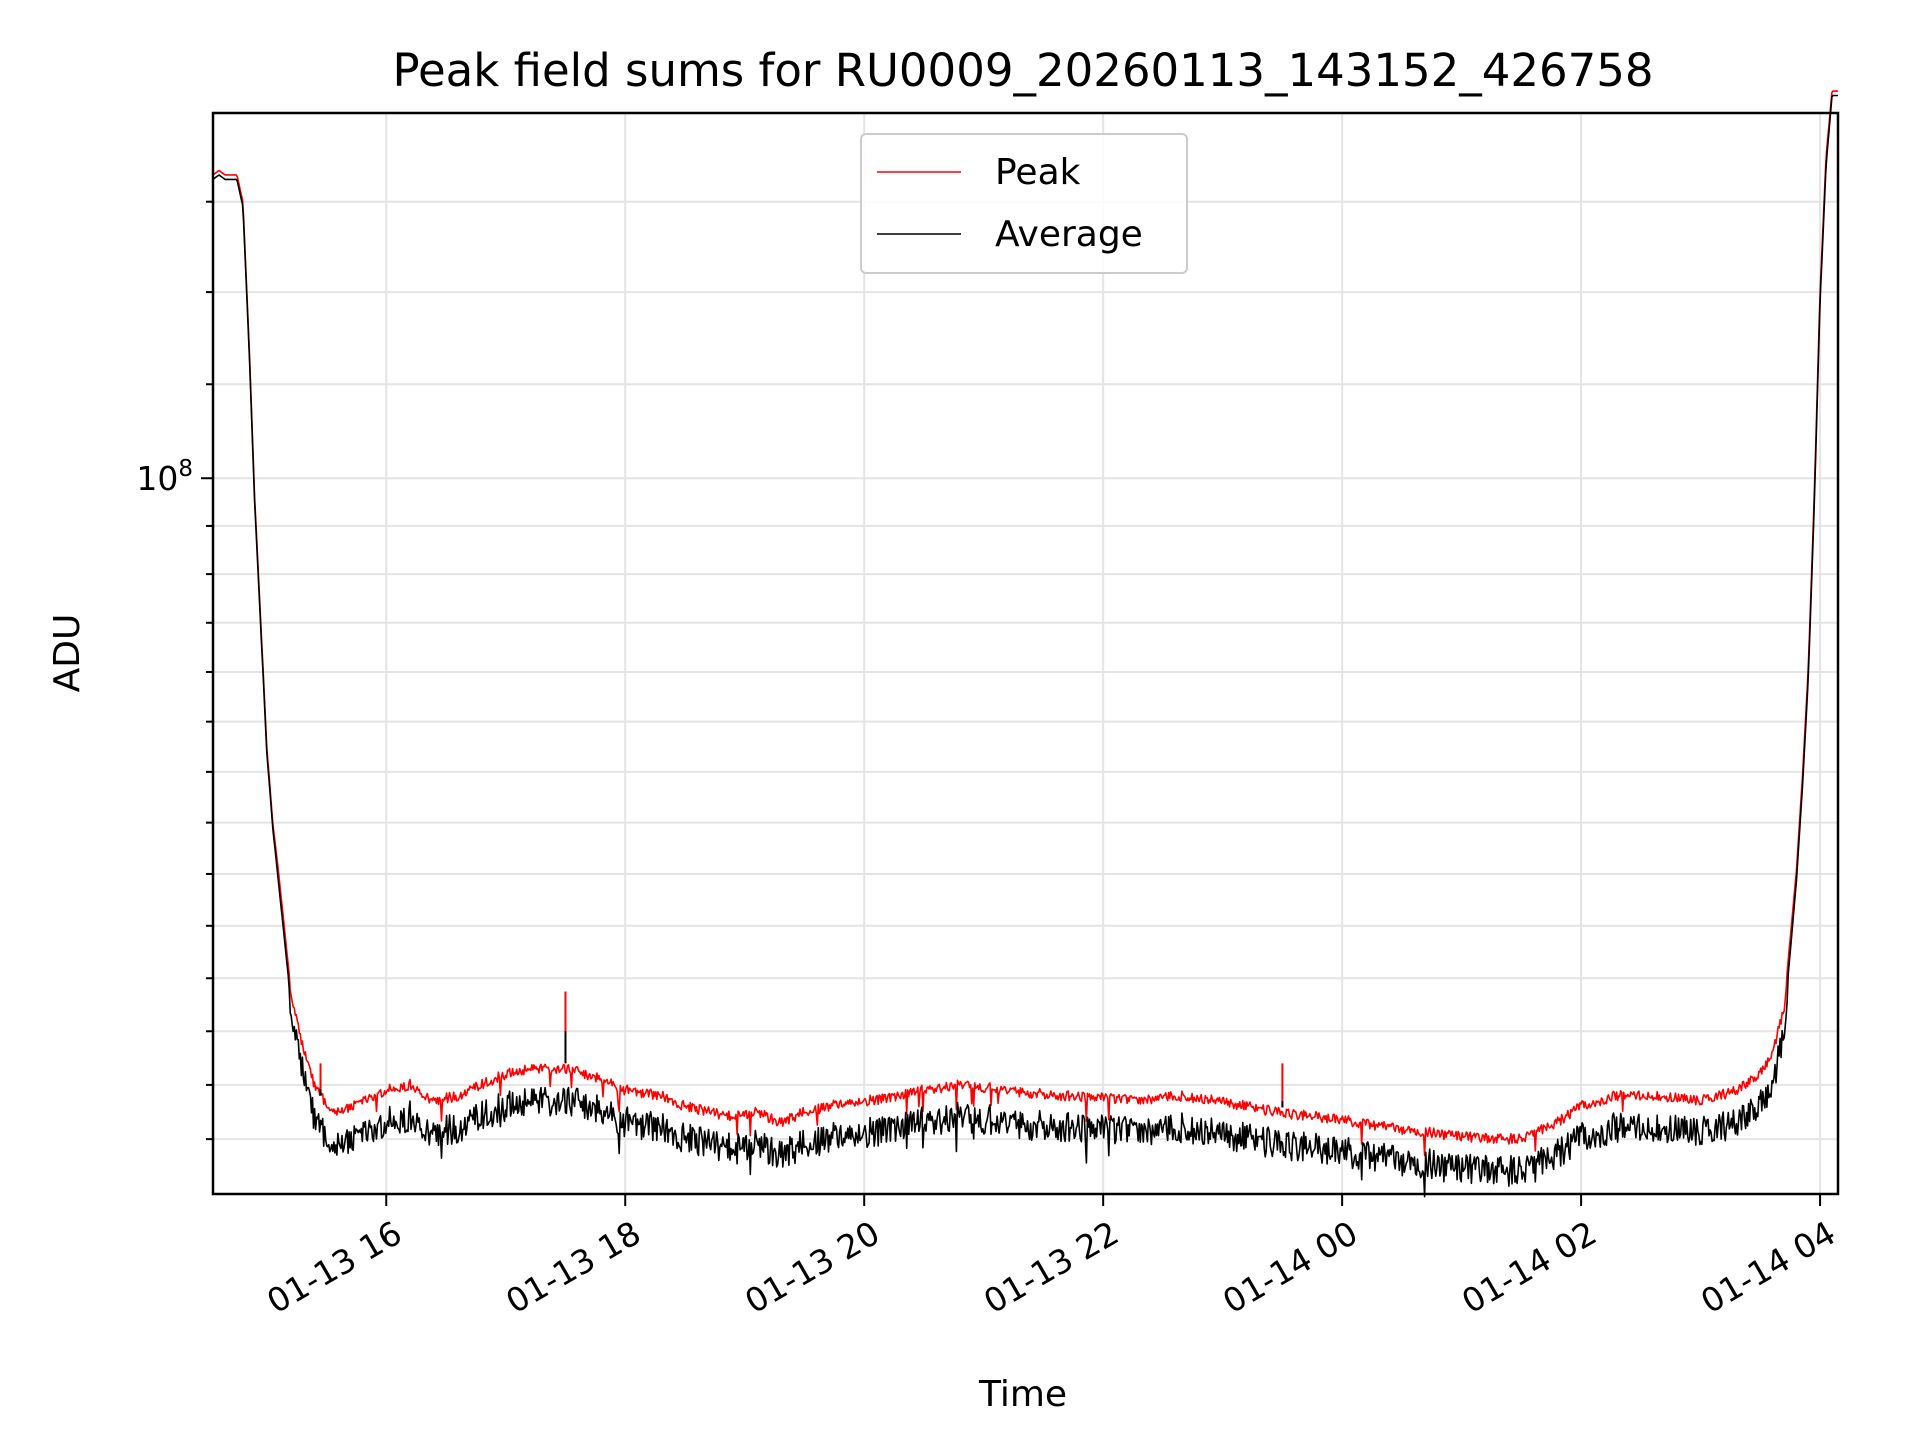 This screenshot has height=1440, width=1920. What do you see at coordinates (1022, 1394) in the screenshot?
I see `x-axis-label: Time` at bounding box center [1022, 1394].